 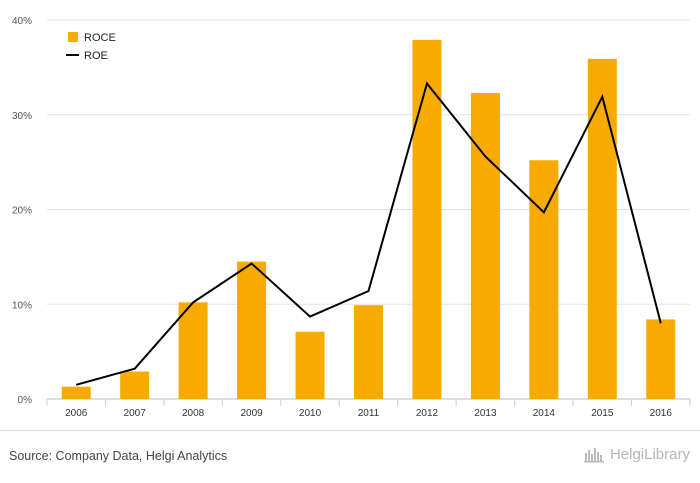 I want to click on x-tick-label: 2007, so click(x=135, y=413).